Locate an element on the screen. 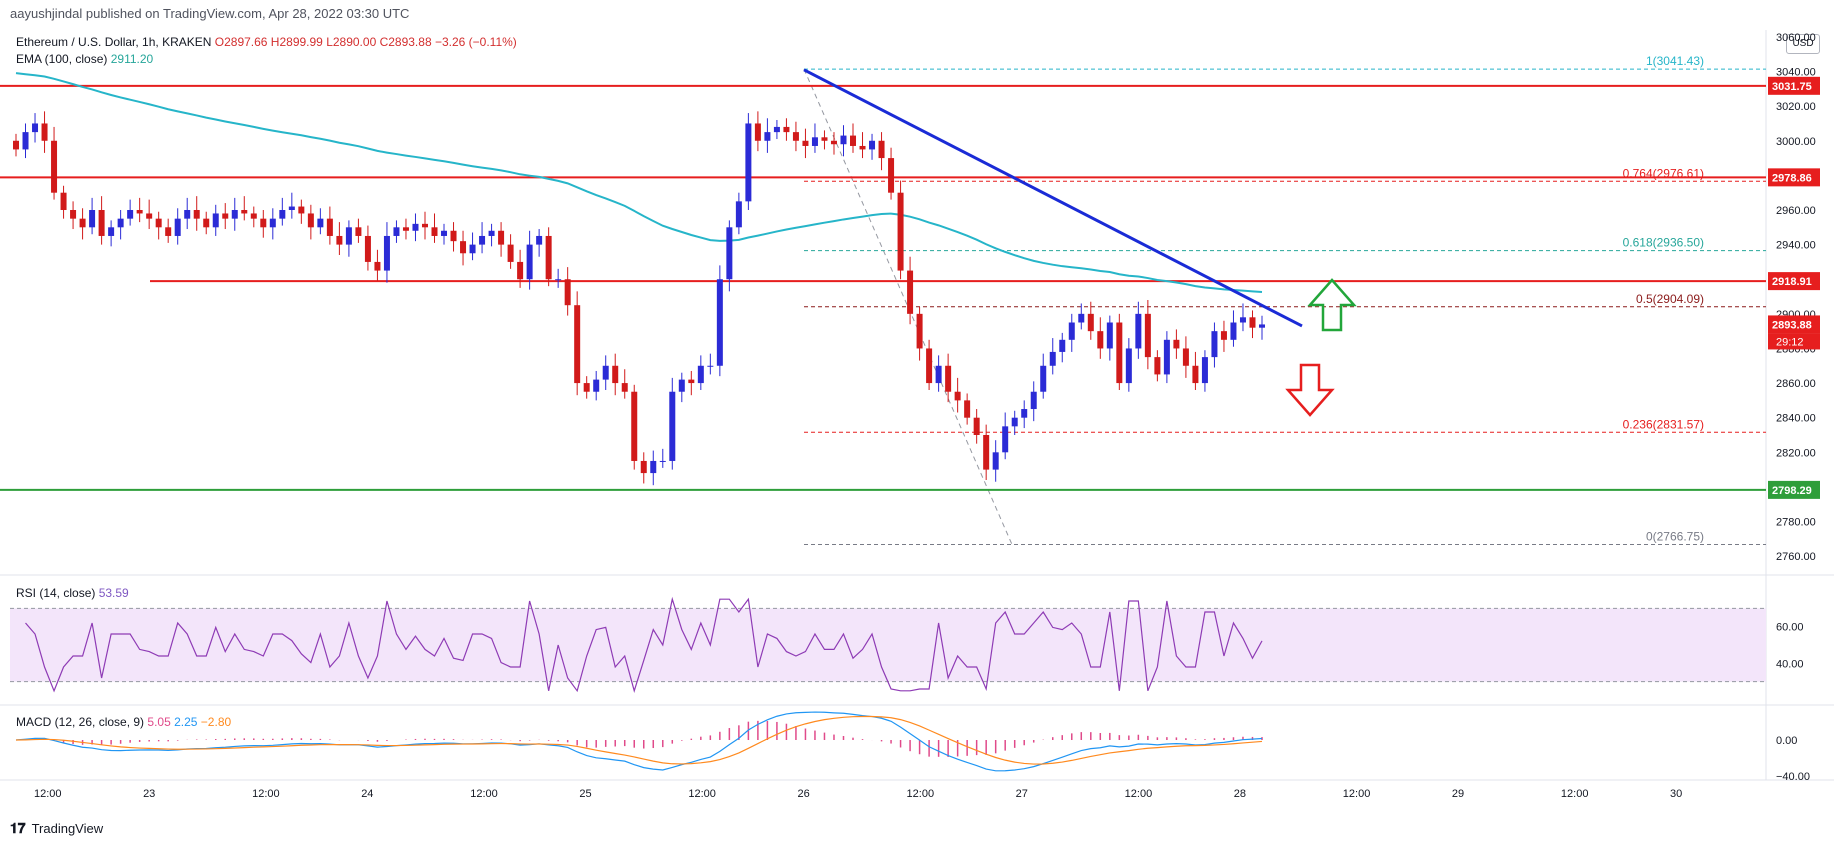  rsi-band is located at coordinates (888, 645).